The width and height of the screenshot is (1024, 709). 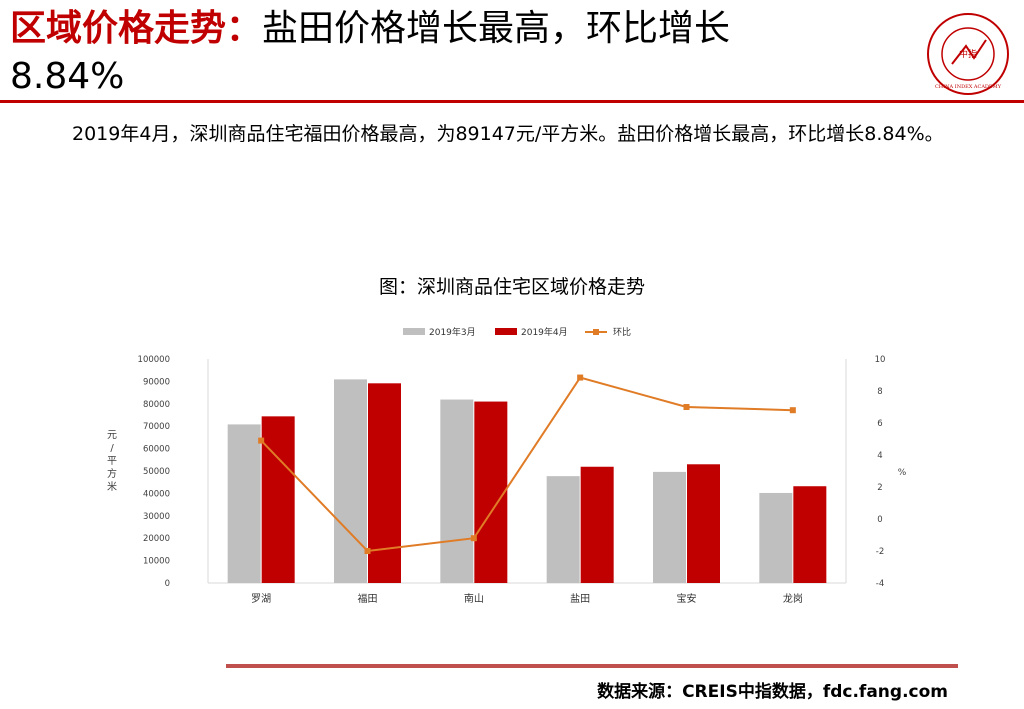 I want to click on y-axis-label-char: 米, so click(x=112, y=486).